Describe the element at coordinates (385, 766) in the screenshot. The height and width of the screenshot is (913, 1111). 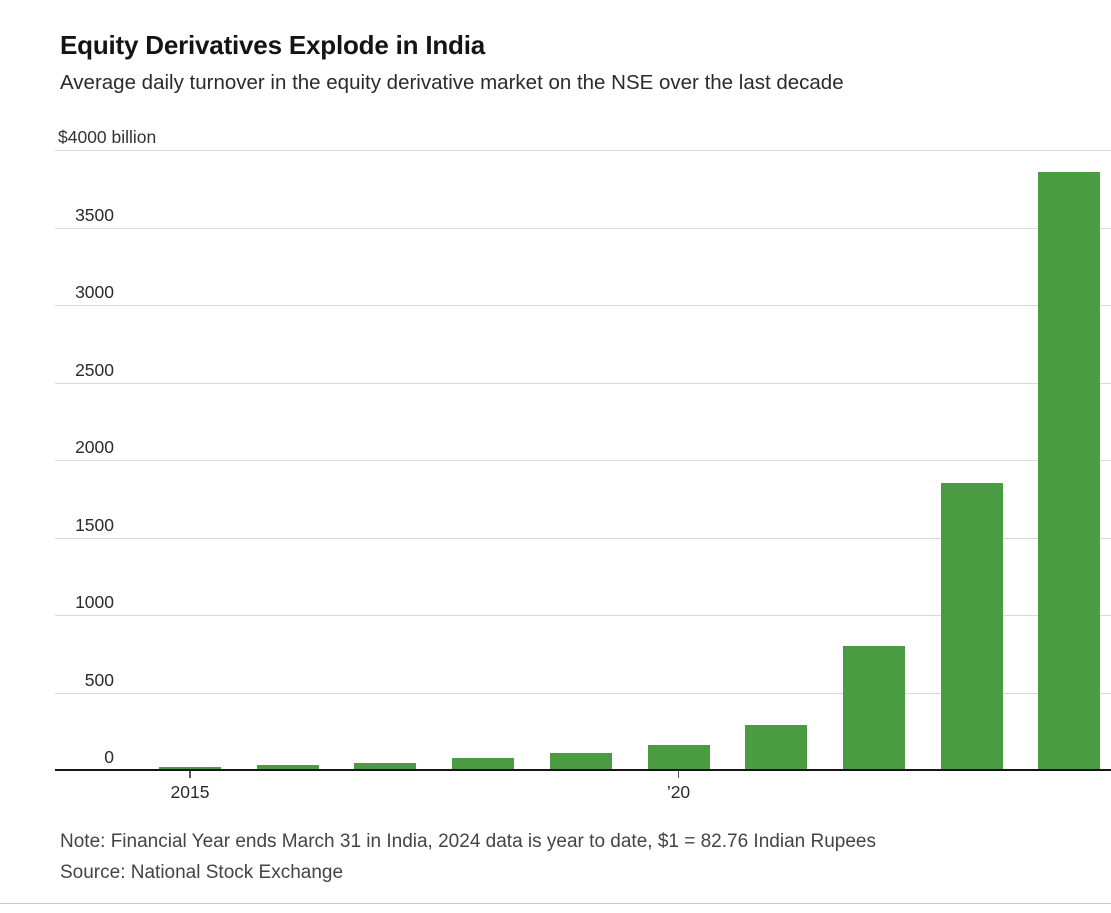
I see `bar-2017` at that location.